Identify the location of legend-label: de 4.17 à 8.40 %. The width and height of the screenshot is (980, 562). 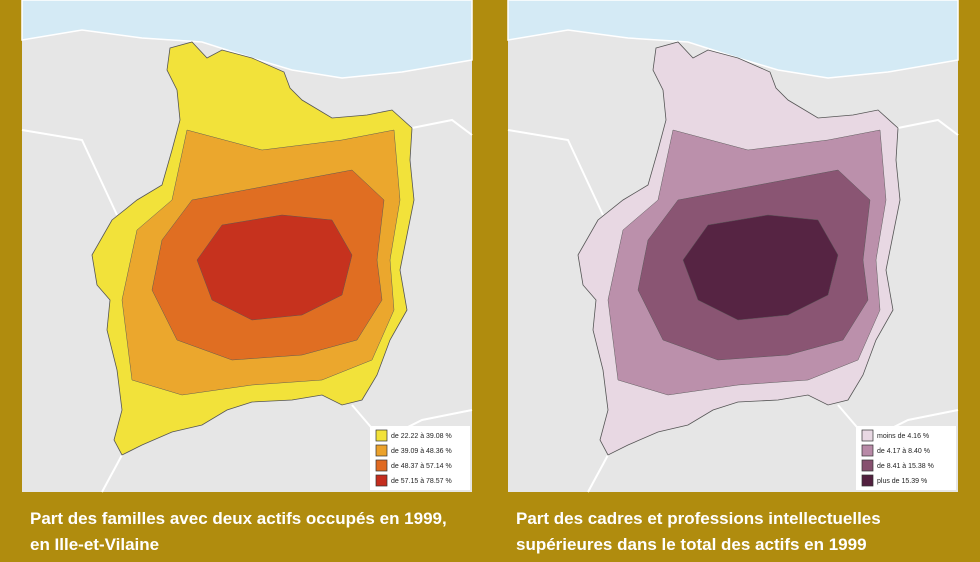
(903, 451).